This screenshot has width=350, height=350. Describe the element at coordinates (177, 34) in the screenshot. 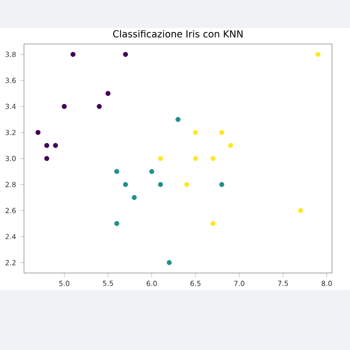

I see `chart-title: Classificazione Iris con KNN` at that location.